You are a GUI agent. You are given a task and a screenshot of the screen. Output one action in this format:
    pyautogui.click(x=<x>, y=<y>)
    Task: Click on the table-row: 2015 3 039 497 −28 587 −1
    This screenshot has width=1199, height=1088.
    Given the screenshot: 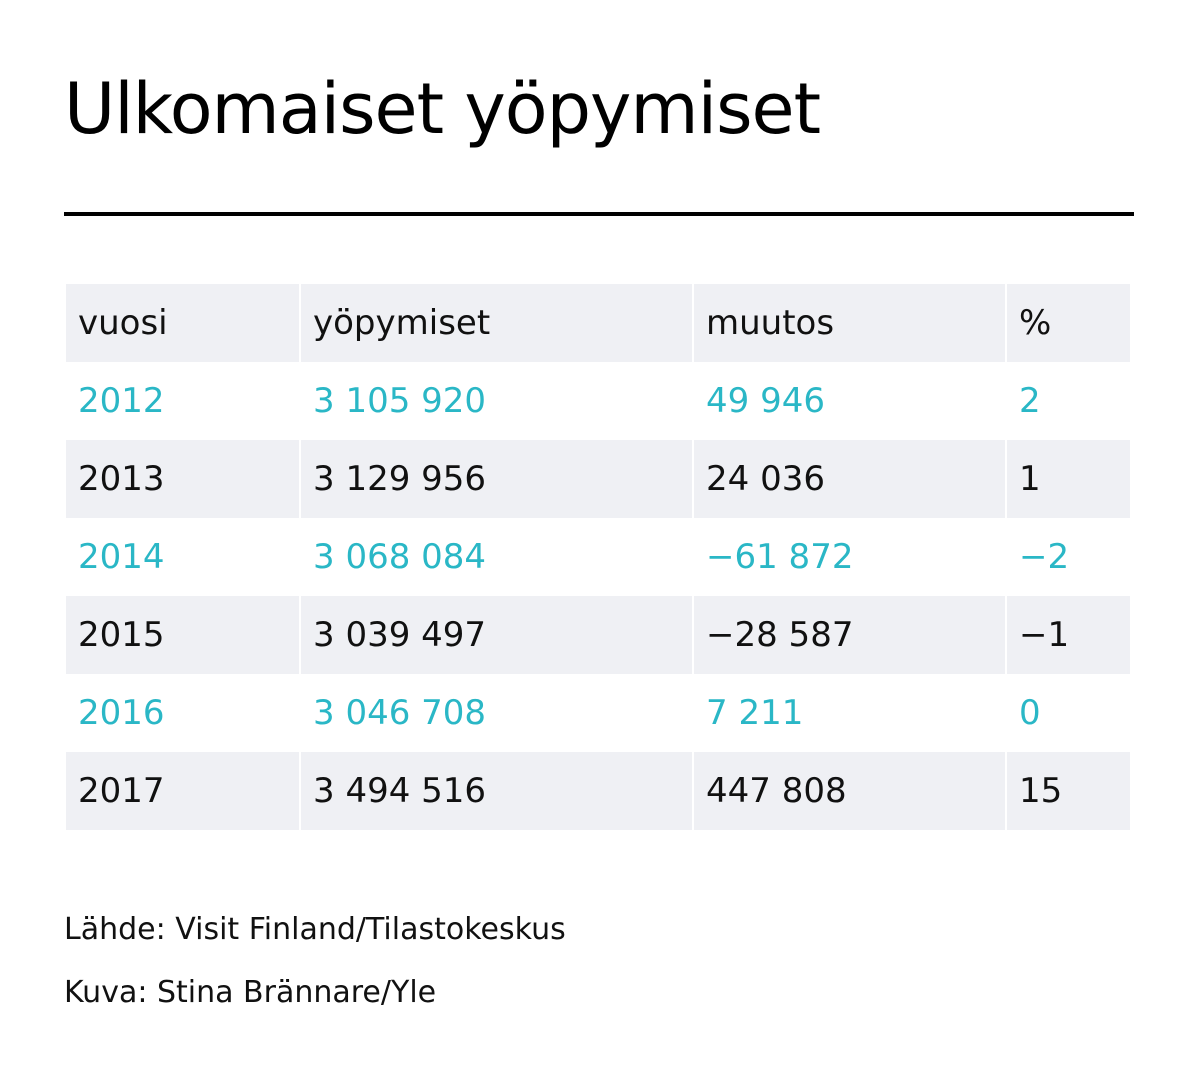 What is the action you would take?
    pyautogui.click(x=598, y=635)
    